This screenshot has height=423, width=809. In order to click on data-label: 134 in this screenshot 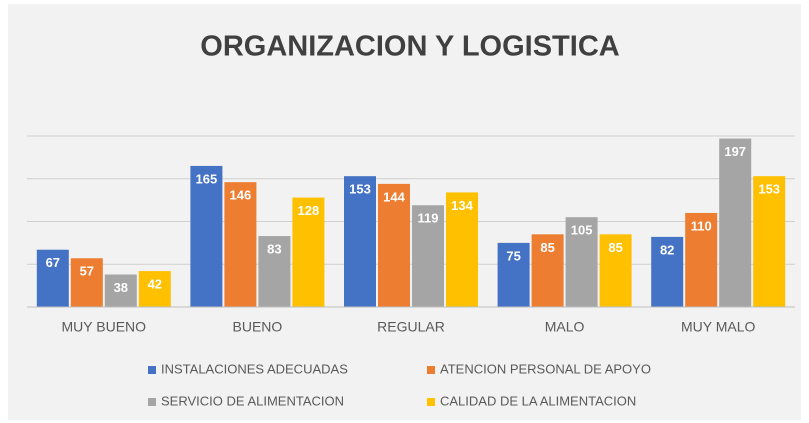, I will do `click(462, 205)`.